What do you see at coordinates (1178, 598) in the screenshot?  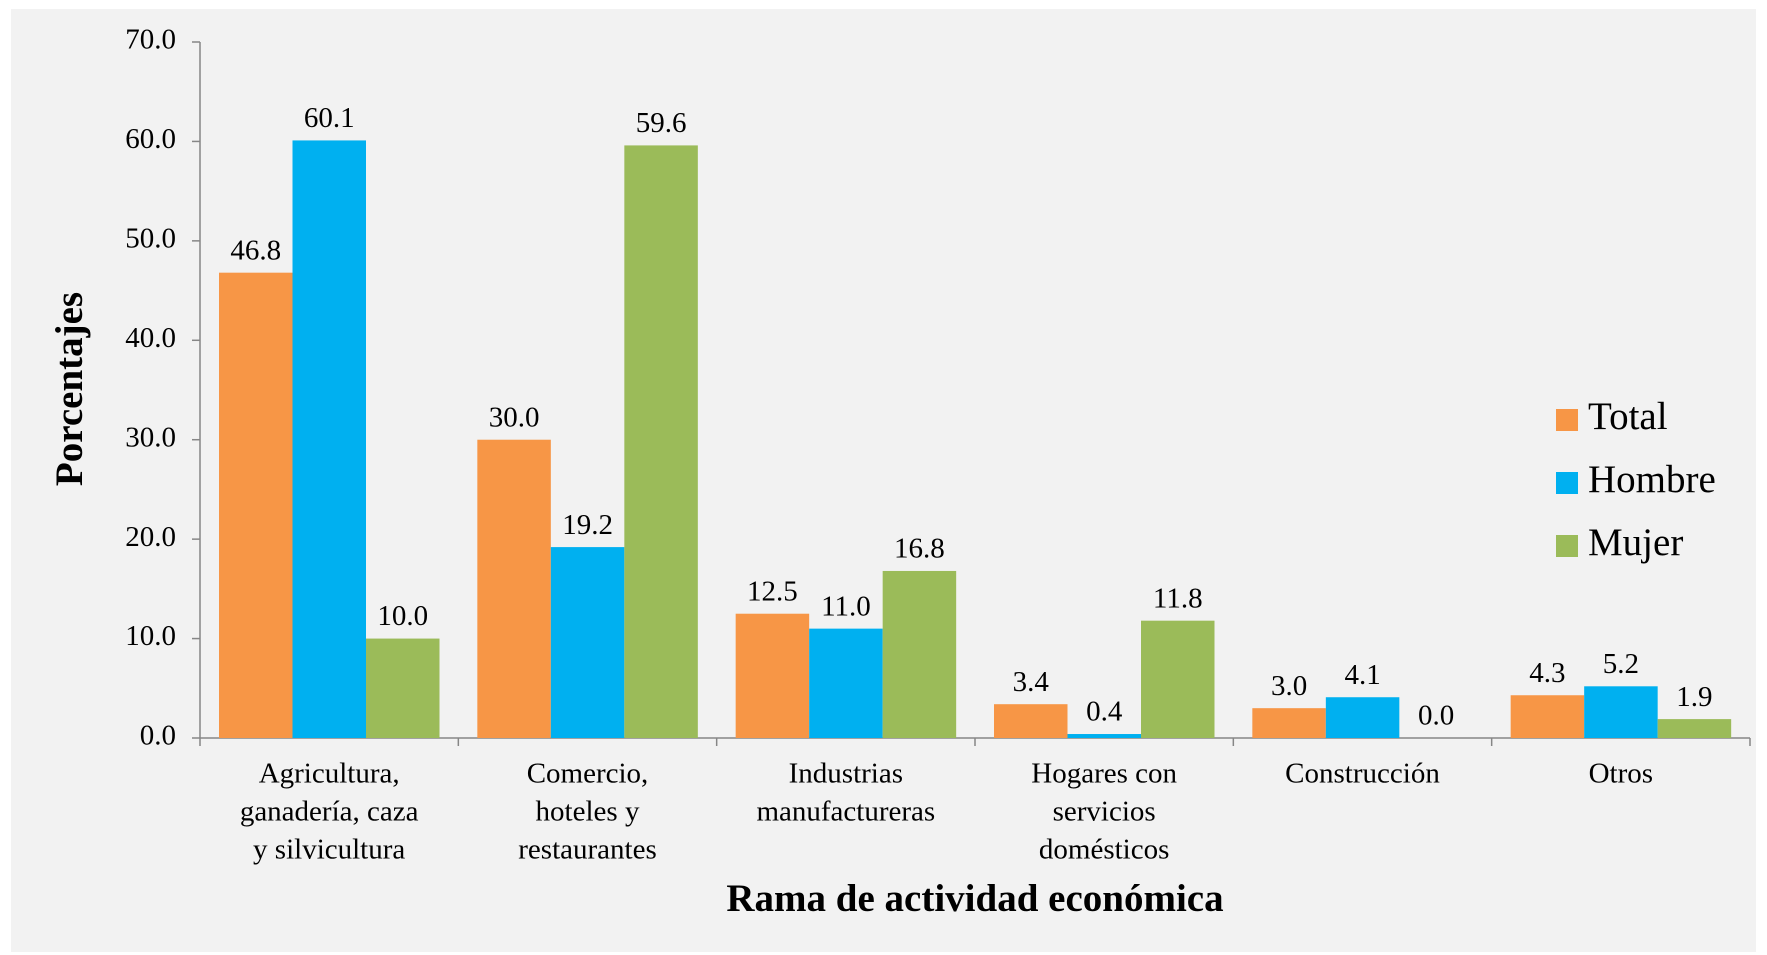 I see `data-label: 11.8` at bounding box center [1178, 598].